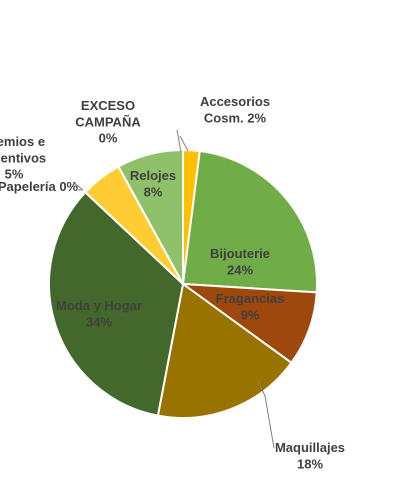 The width and height of the screenshot is (410, 490). What do you see at coordinates (235, 109) in the screenshot?
I see `data-label-accesorios-cosm: Accesorios Cosm. 2%` at bounding box center [235, 109].